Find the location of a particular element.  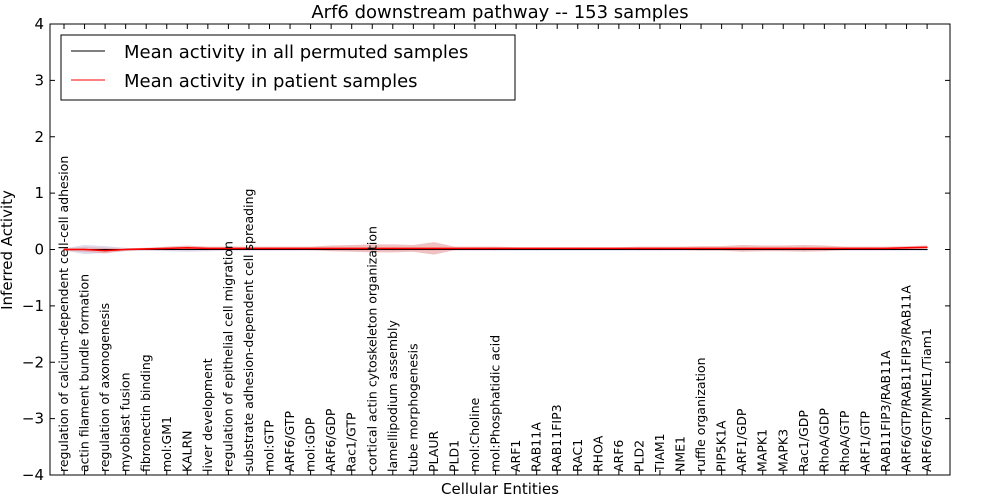

x-tick-label: PLD2 is located at coordinates (638, 456).